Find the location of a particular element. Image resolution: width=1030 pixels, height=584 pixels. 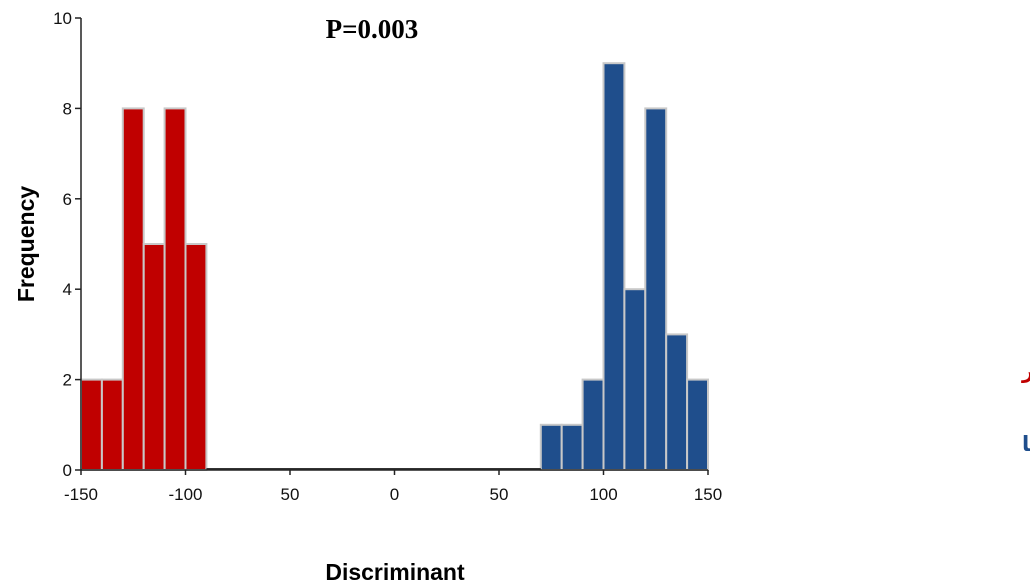

x-tick-label-0: -150 is located at coordinates (81, 494).